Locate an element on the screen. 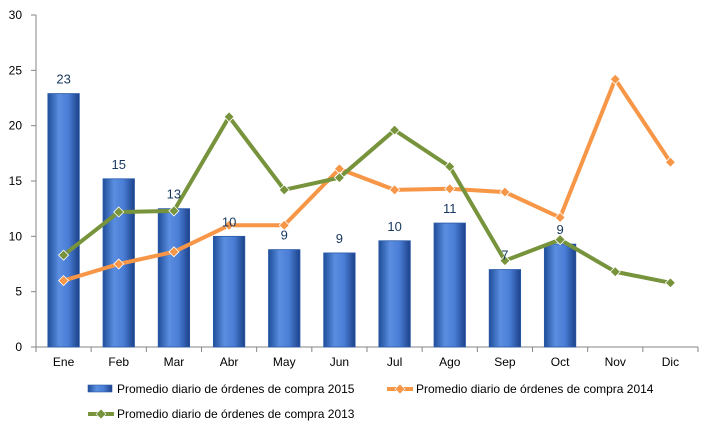  x-tick-label: Jun is located at coordinates (339, 362).